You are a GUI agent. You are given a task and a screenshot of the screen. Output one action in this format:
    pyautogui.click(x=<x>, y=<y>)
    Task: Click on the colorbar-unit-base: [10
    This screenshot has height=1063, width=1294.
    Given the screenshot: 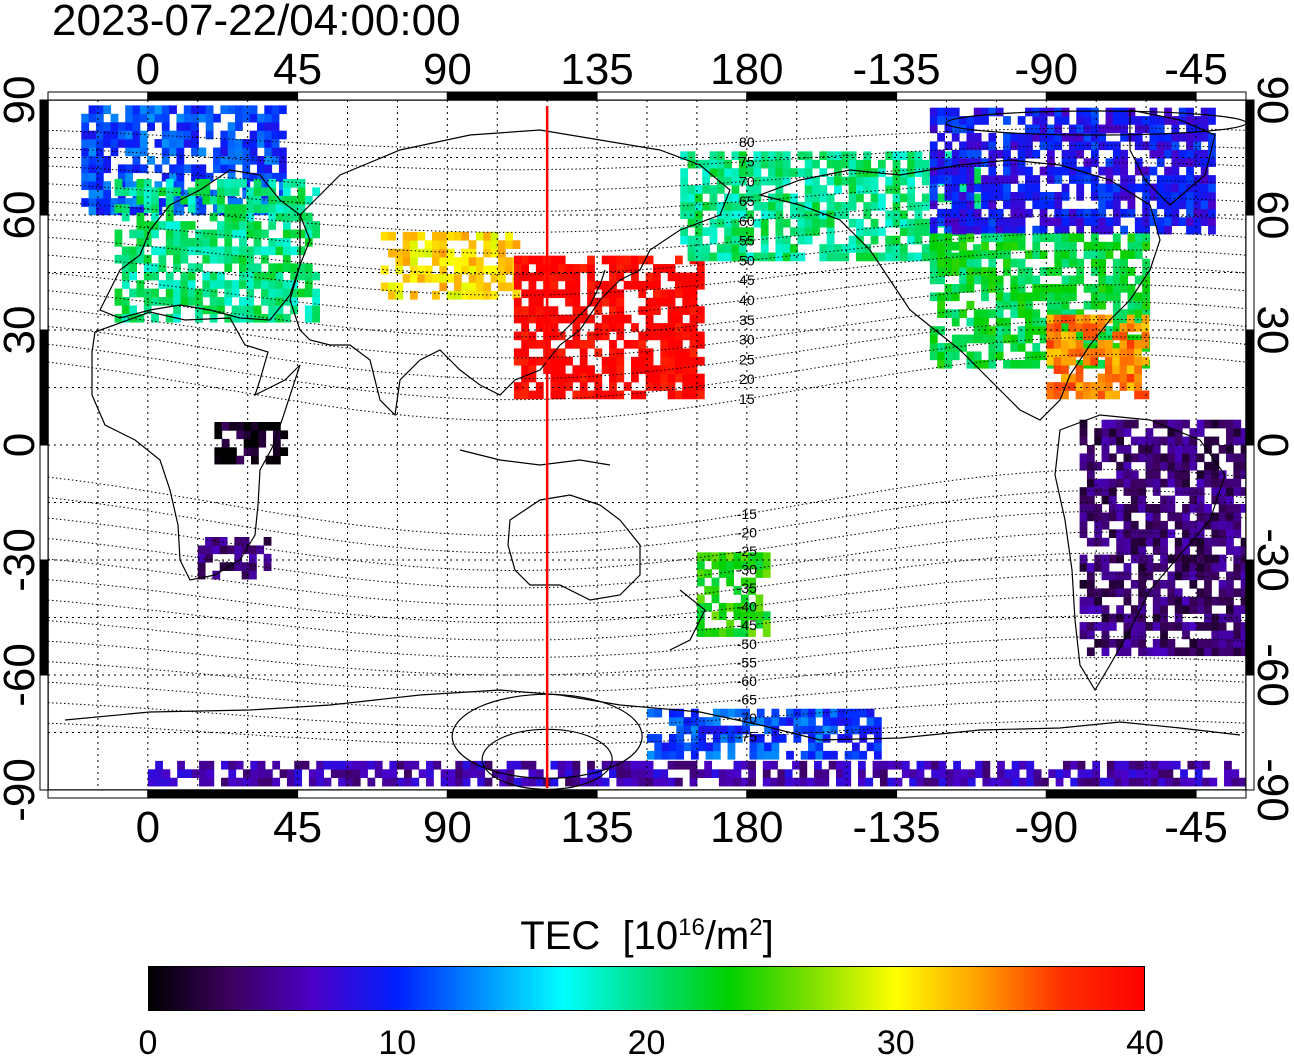 What is the action you would take?
    pyautogui.click(x=650, y=936)
    